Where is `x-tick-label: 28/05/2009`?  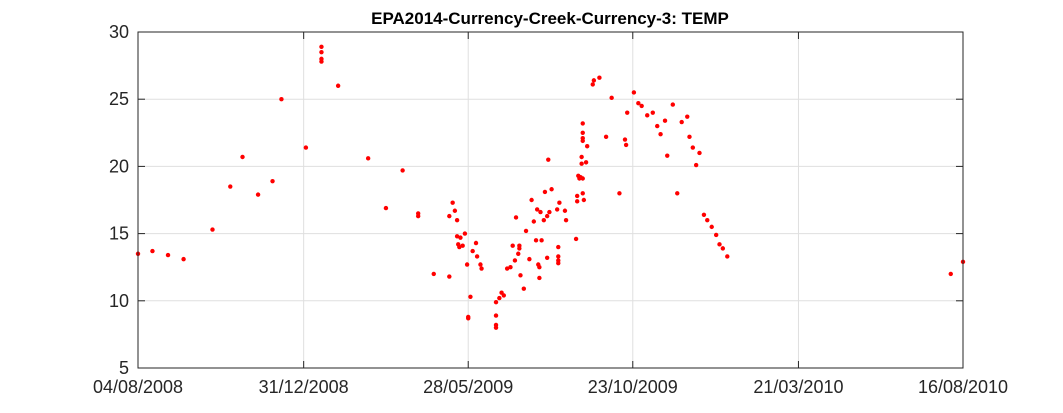 x-tick-label: 28/05/2009 is located at coordinates (468, 387).